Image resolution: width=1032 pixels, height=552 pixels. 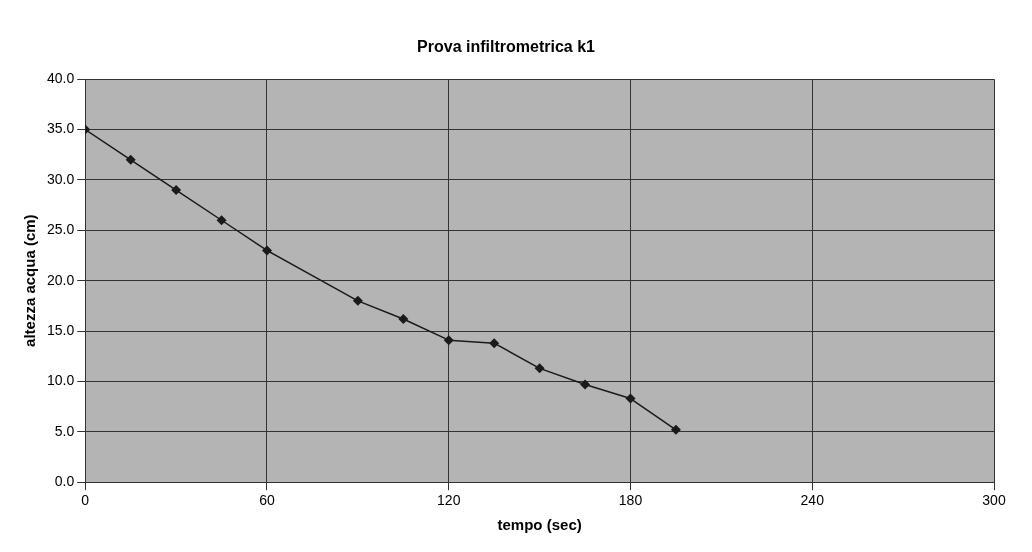 I want to click on y-tick-label: 5.0, so click(x=64, y=430).